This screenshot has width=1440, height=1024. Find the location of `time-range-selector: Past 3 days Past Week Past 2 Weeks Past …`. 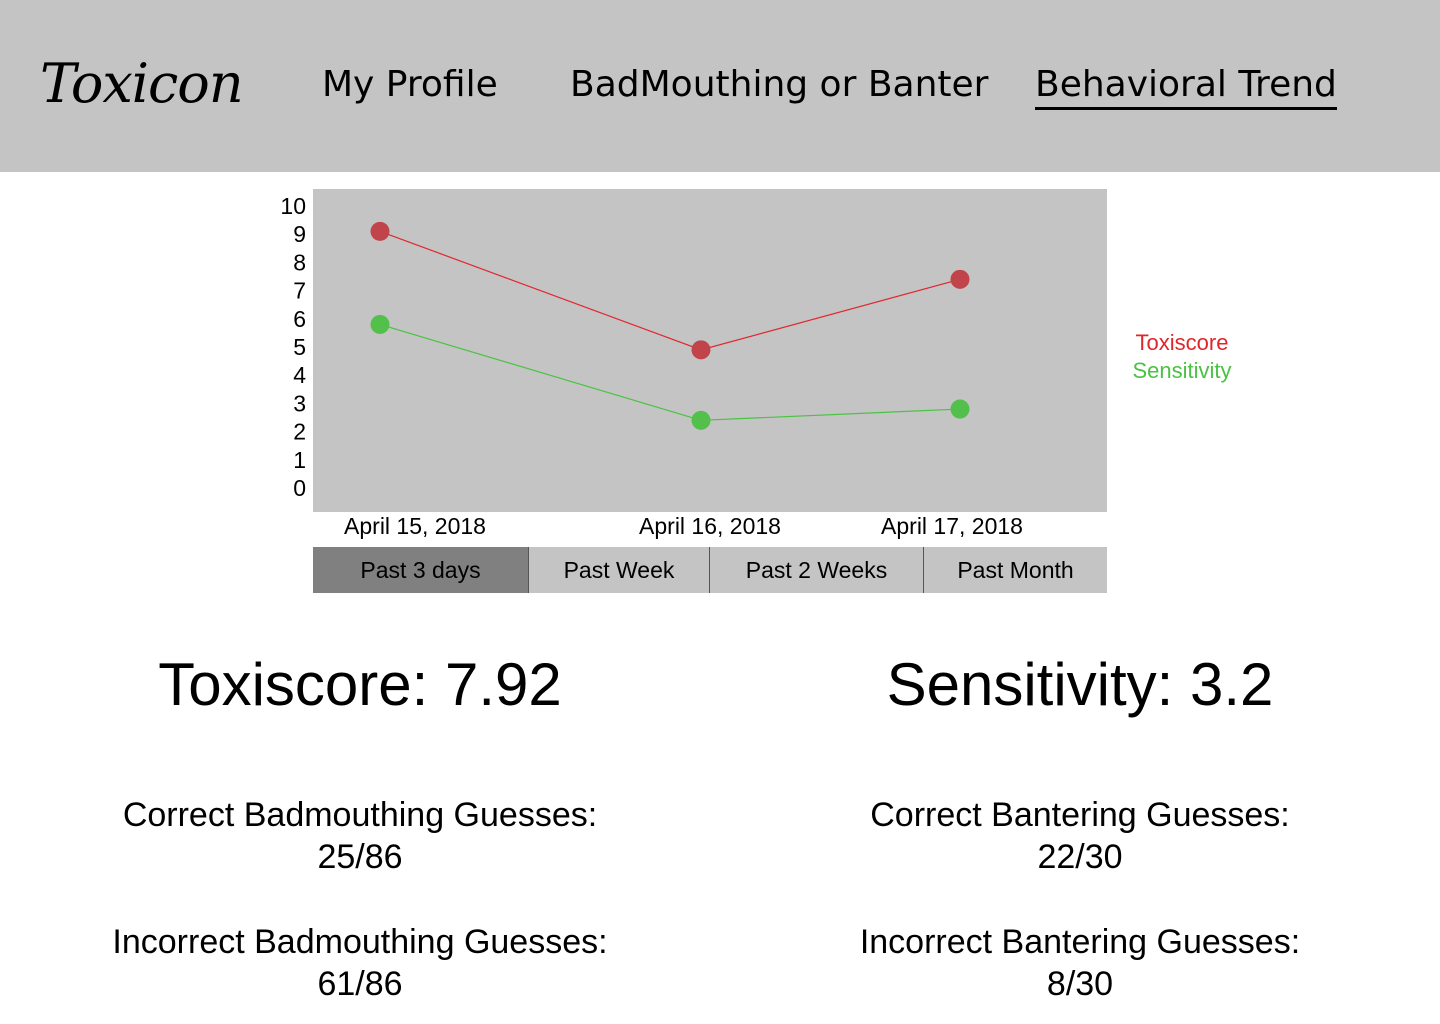

time-range-selector: Past 3 days Past Week Past 2 Weeks Past … is located at coordinates (710, 570).